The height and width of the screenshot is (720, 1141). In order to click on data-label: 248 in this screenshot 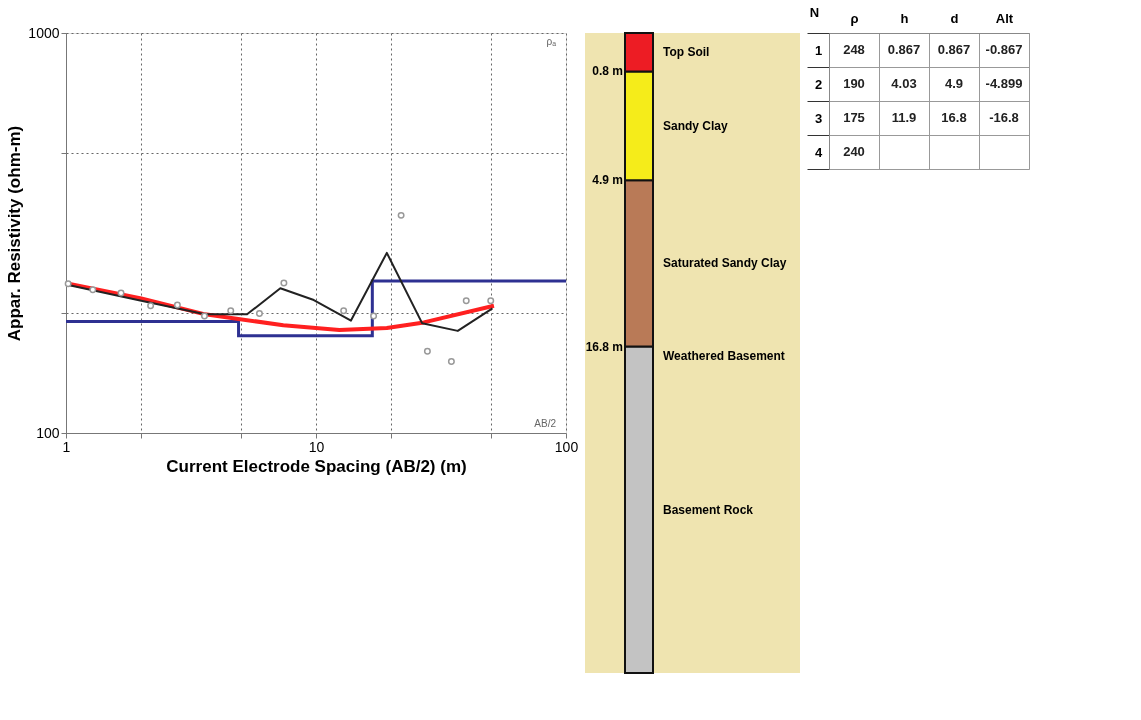, I will do `click(854, 49)`.